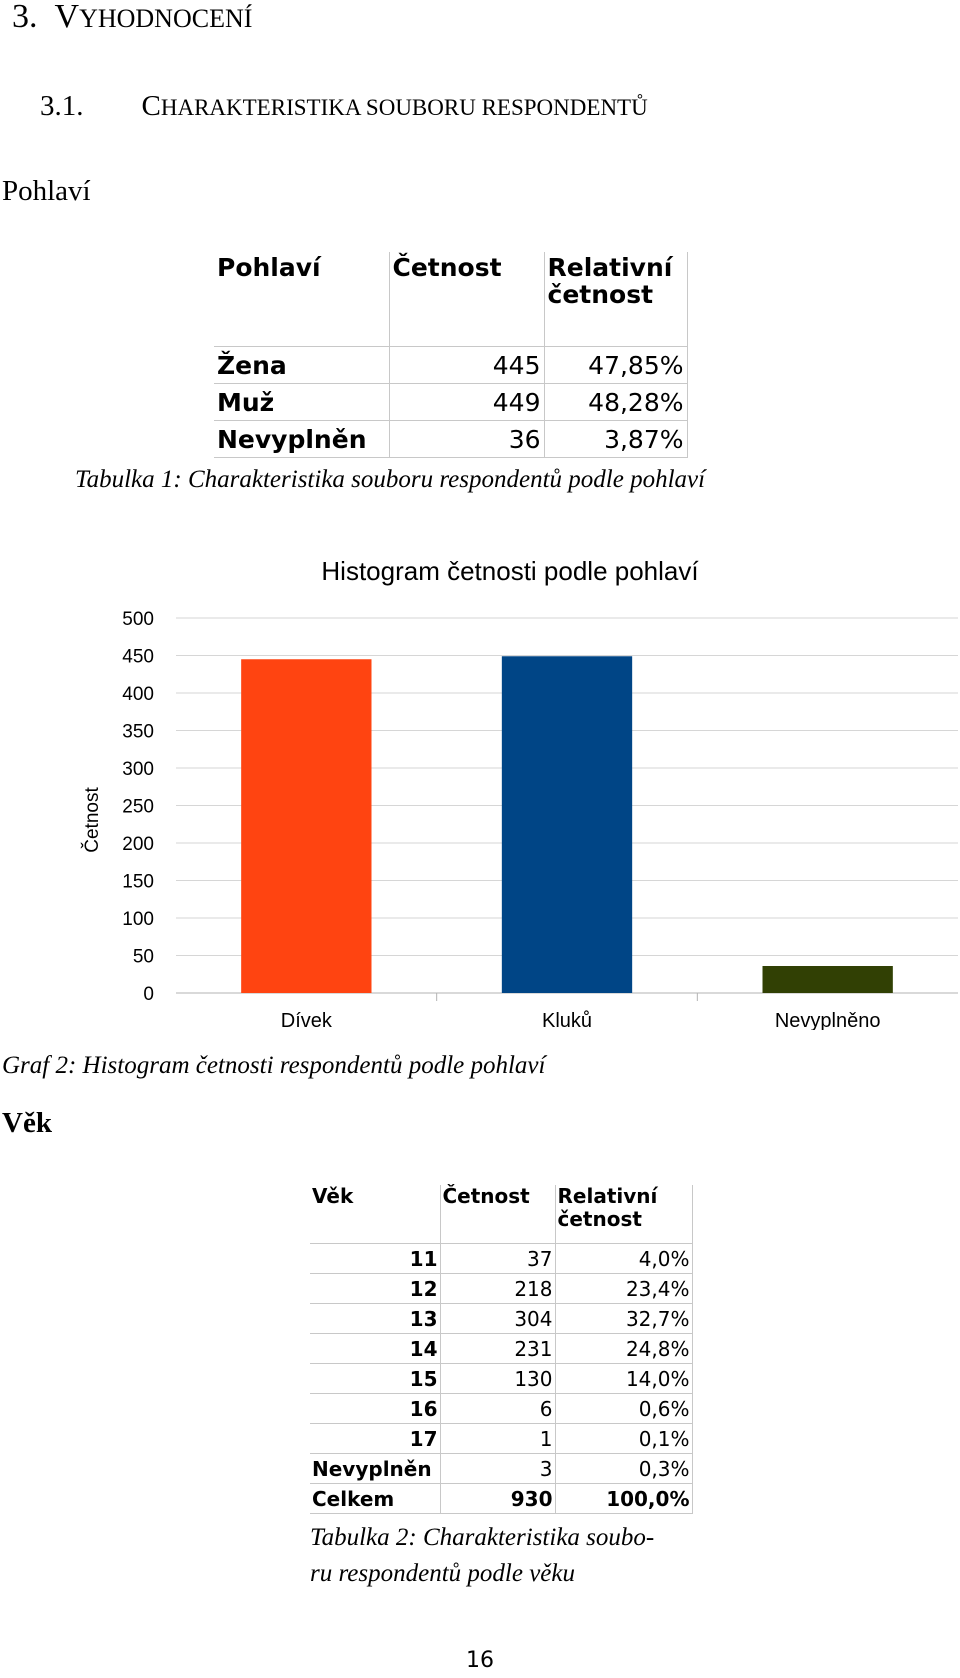  I want to click on table-row: Nevyplněn 36 3,87%, so click(451, 439).